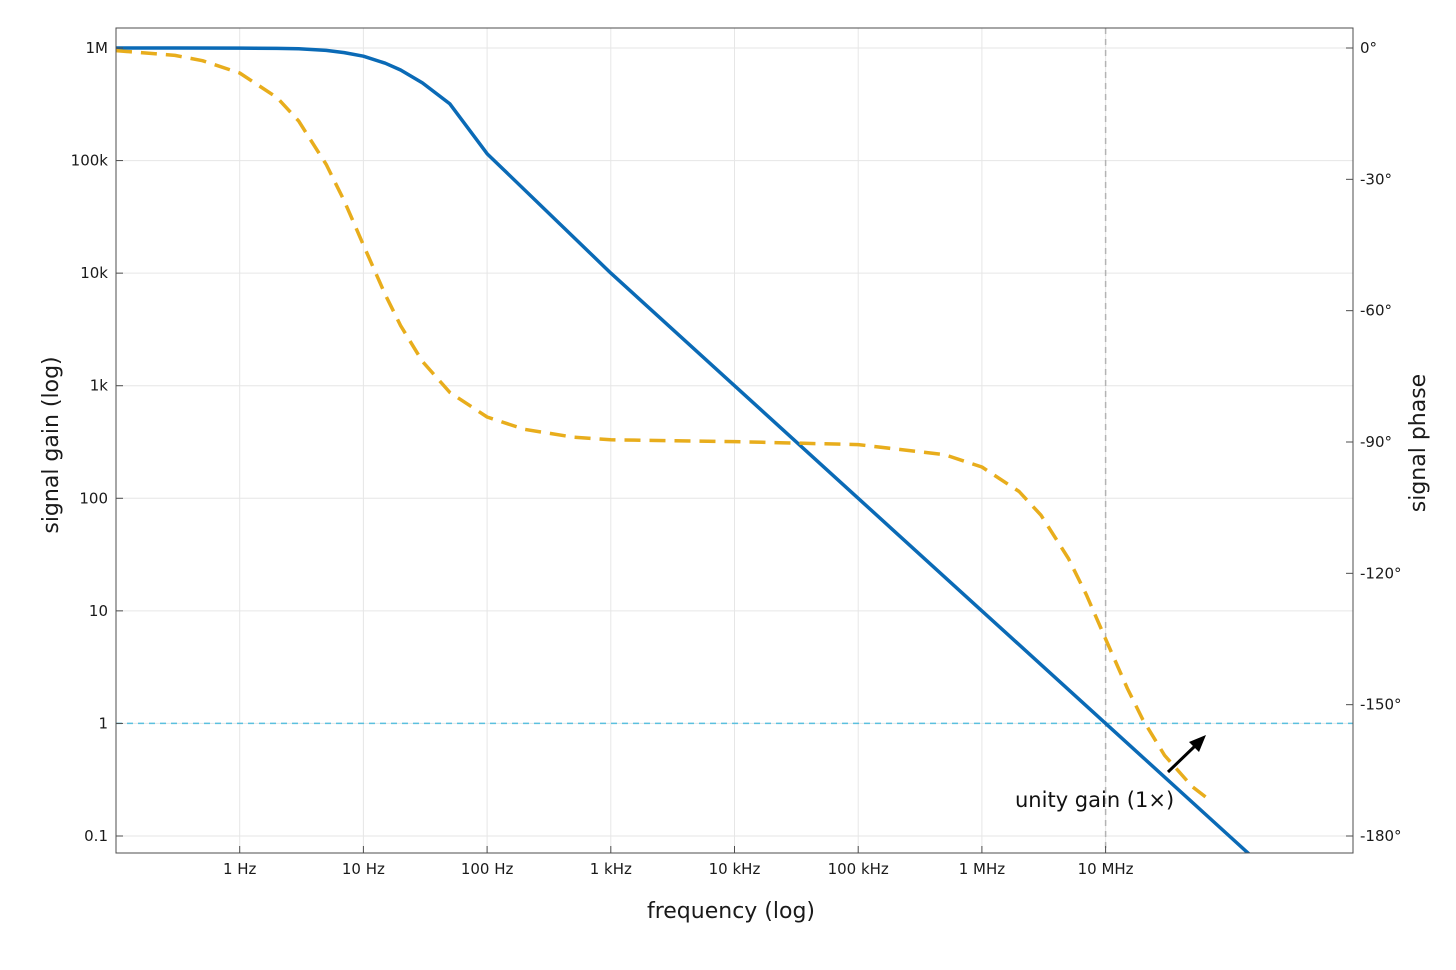 The image size is (1456, 970). I want to click on x-tick-label: 1 kHz, so click(611, 869).